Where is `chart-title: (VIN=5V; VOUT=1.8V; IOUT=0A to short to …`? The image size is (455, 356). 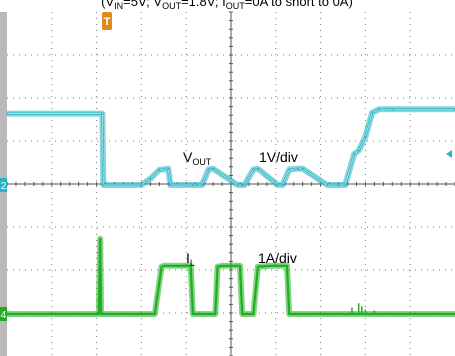 chart-title: (VIN=5V; VOUT=1.8V; IOUT=0A to short to … is located at coordinates (227, 5).